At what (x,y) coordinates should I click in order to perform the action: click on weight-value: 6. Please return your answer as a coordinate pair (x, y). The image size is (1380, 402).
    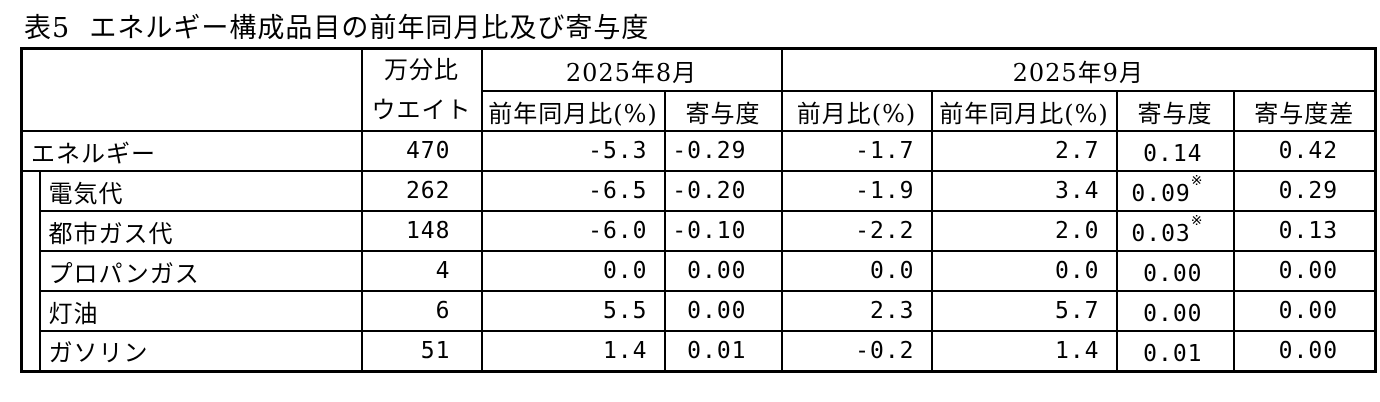
    Looking at the image, I should click on (421, 311).